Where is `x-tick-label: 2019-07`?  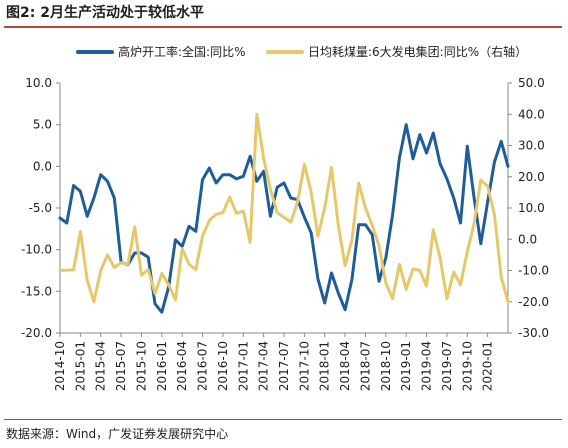
x-tick-label: 2019-07 is located at coordinates (447, 366).